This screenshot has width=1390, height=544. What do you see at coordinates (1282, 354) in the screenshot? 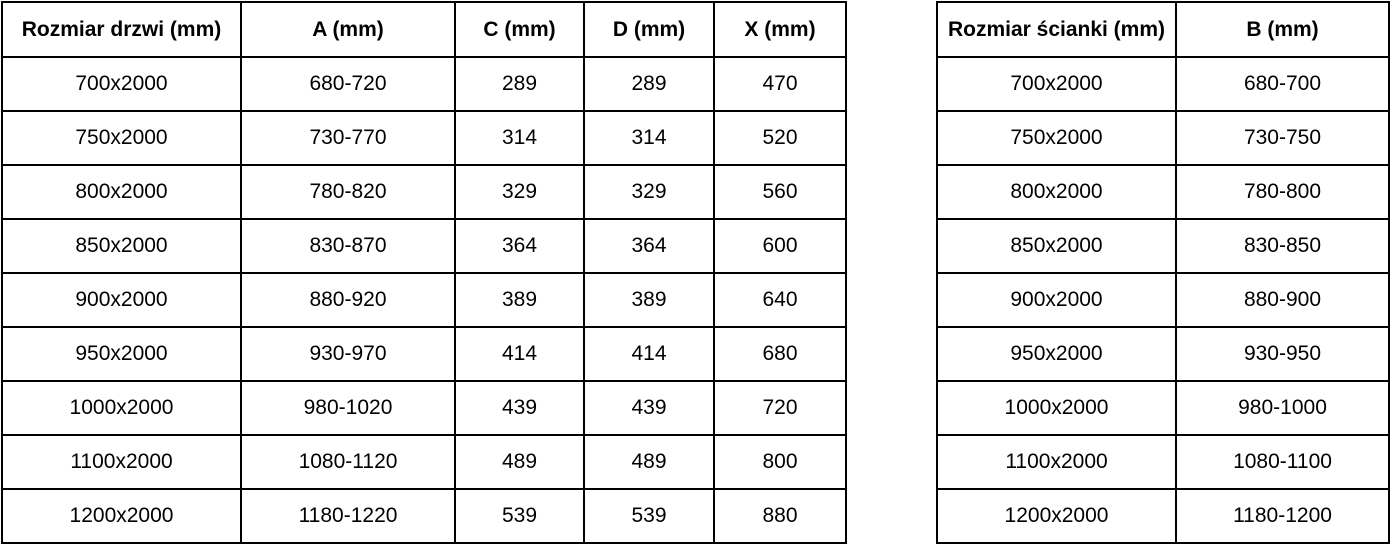
I see `table-cell: 930-950` at bounding box center [1282, 354].